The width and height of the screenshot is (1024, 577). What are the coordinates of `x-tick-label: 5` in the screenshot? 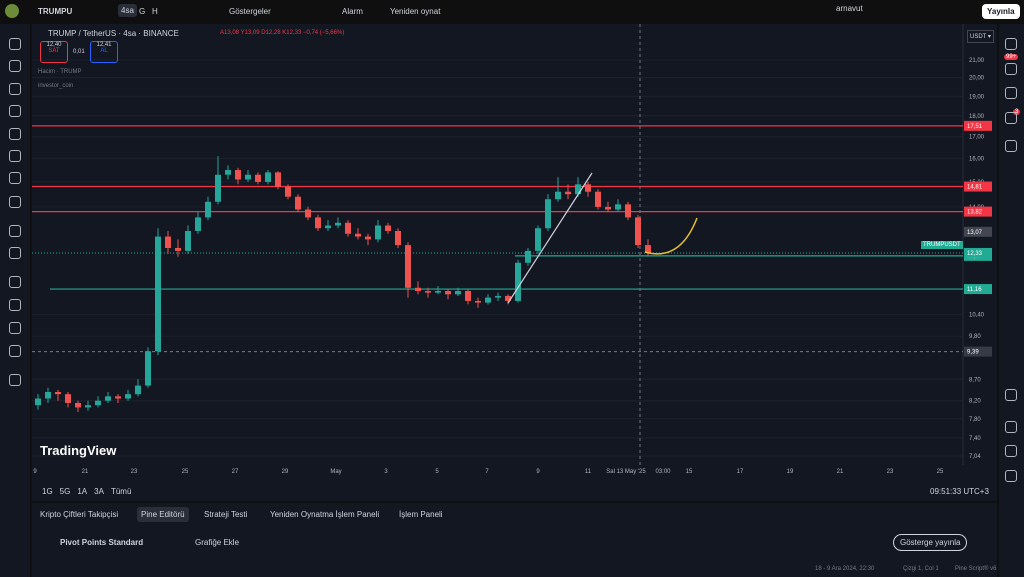 It's located at (437, 472).